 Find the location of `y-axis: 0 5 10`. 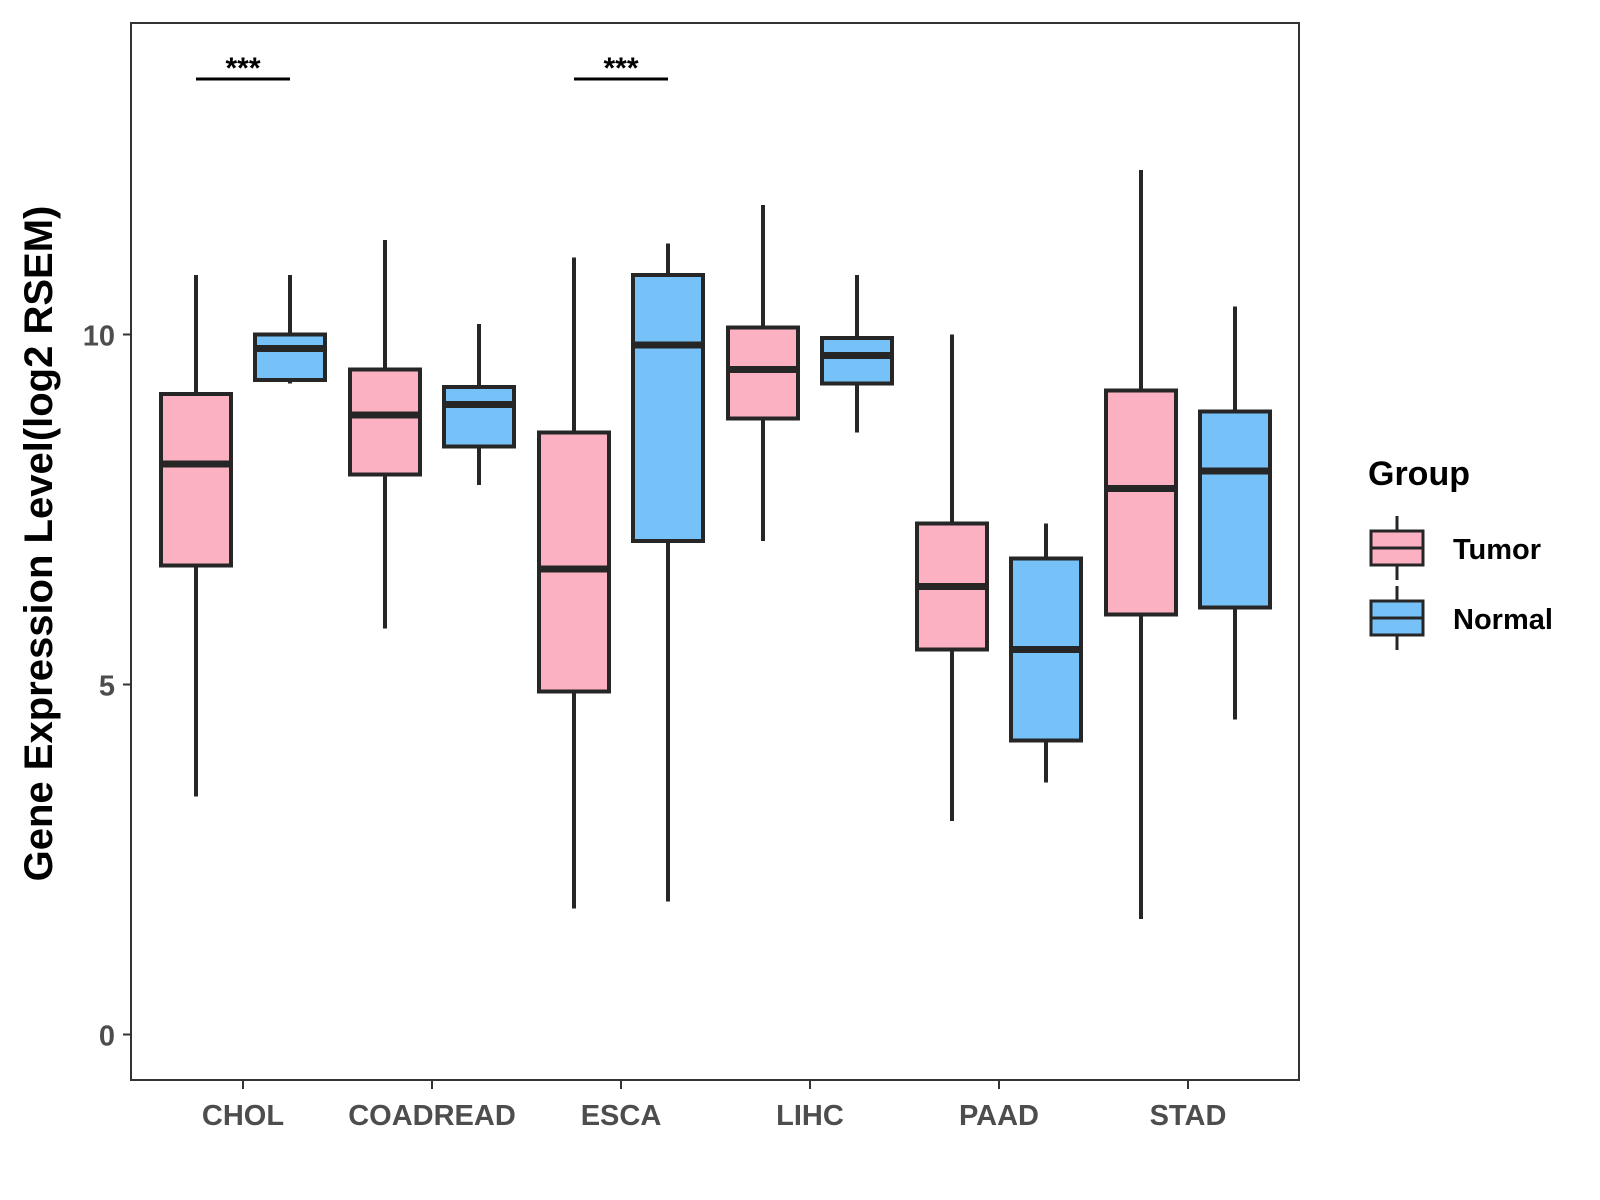

y-axis: 0 5 10 is located at coordinates (107, 687).